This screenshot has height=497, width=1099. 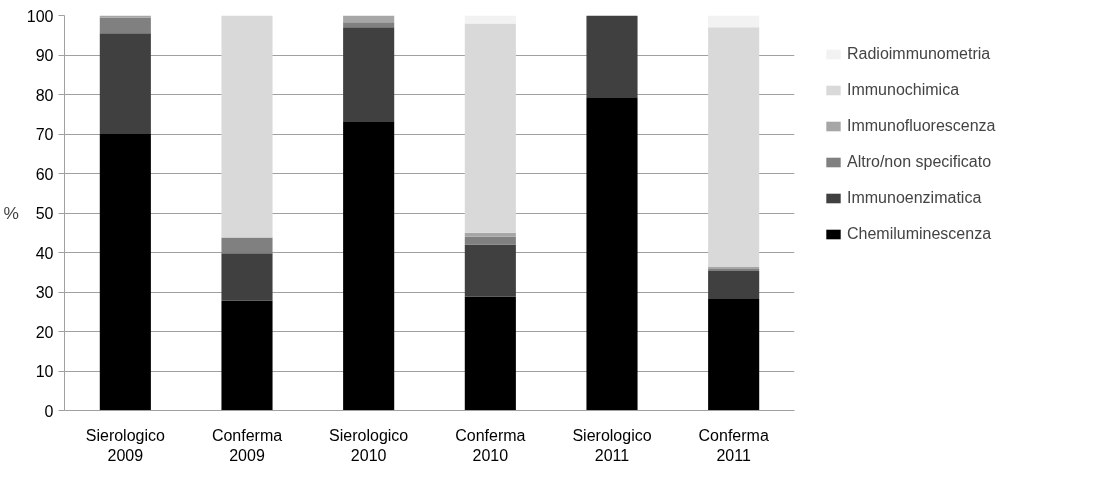 What do you see at coordinates (11, 213) in the screenshot?
I see `y-axis-title: %` at bounding box center [11, 213].